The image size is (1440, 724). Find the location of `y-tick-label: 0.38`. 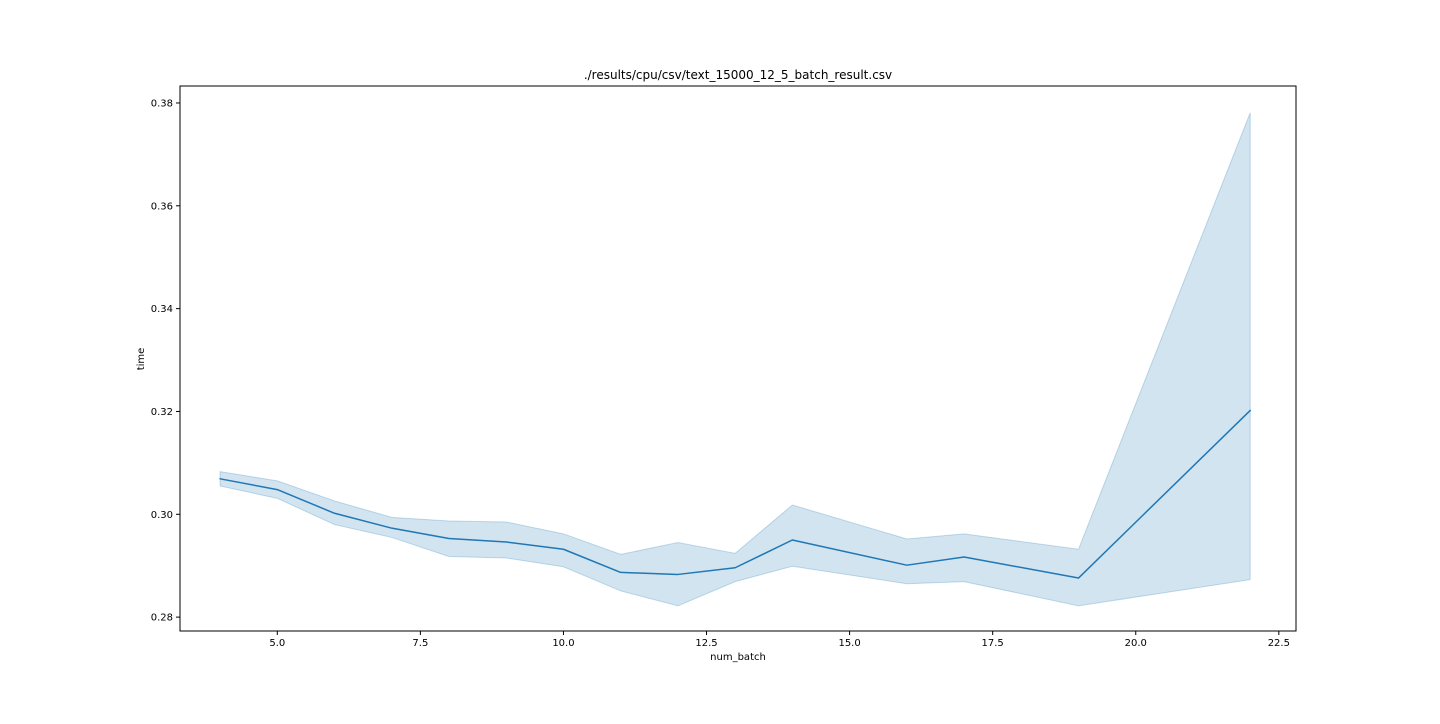

y-tick-label: 0.38 is located at coordinates (162, 103).